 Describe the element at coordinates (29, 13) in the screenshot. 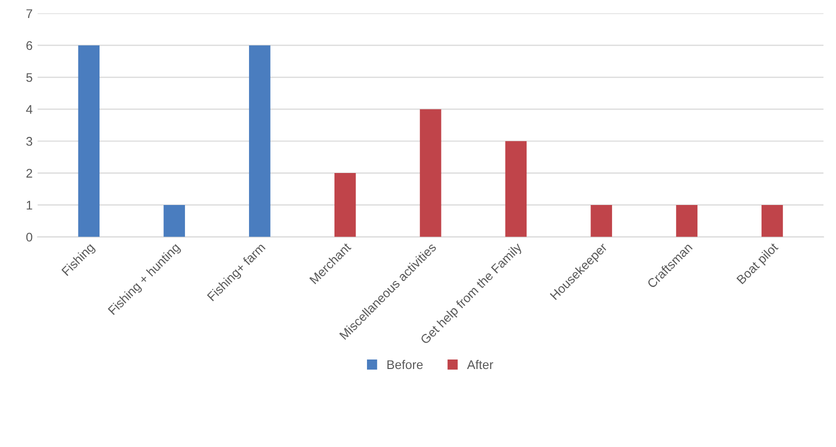

I see `y-tick-label: 7` at that location.